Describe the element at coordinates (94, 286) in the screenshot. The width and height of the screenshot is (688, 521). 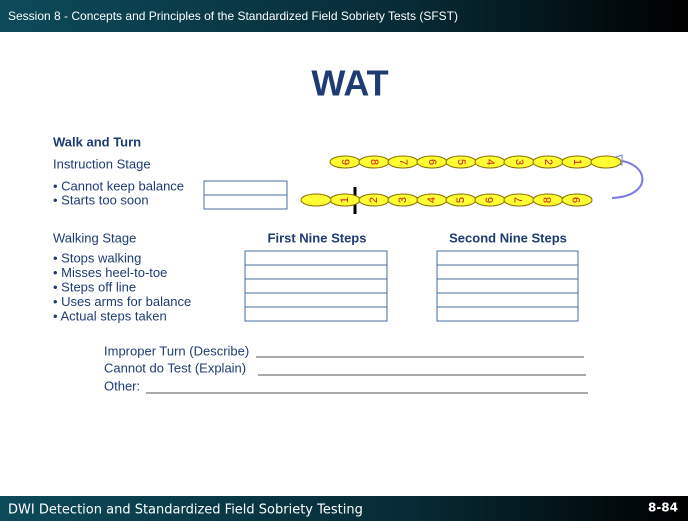
I see `item: • Steps off line` at that location.